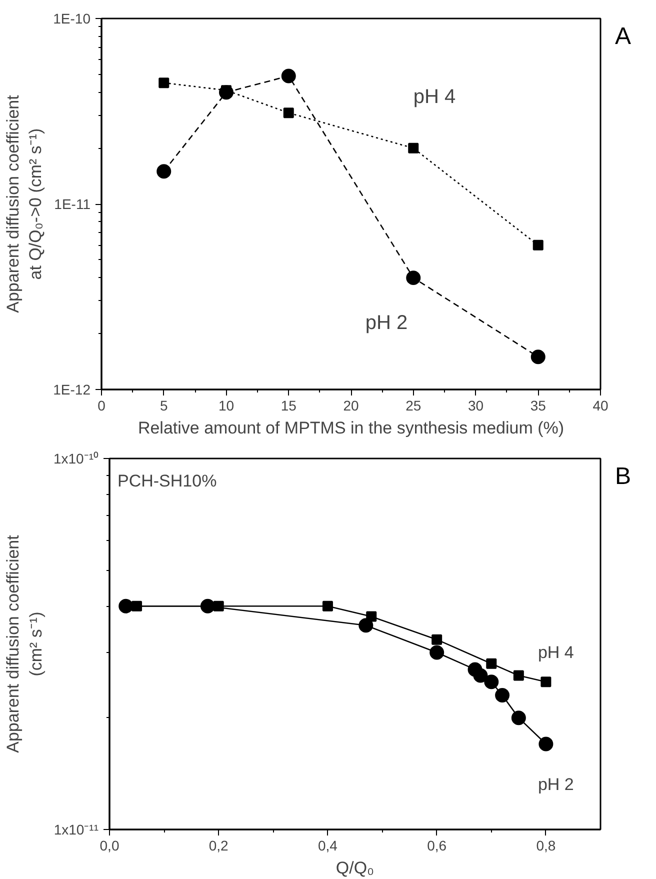 This screenshot has height=879, width=656. I want to click on y-axis-title: Apparent diffusion coefficient at Q/Q₀->0 (cm² s⁻¹), so click(24, 203).